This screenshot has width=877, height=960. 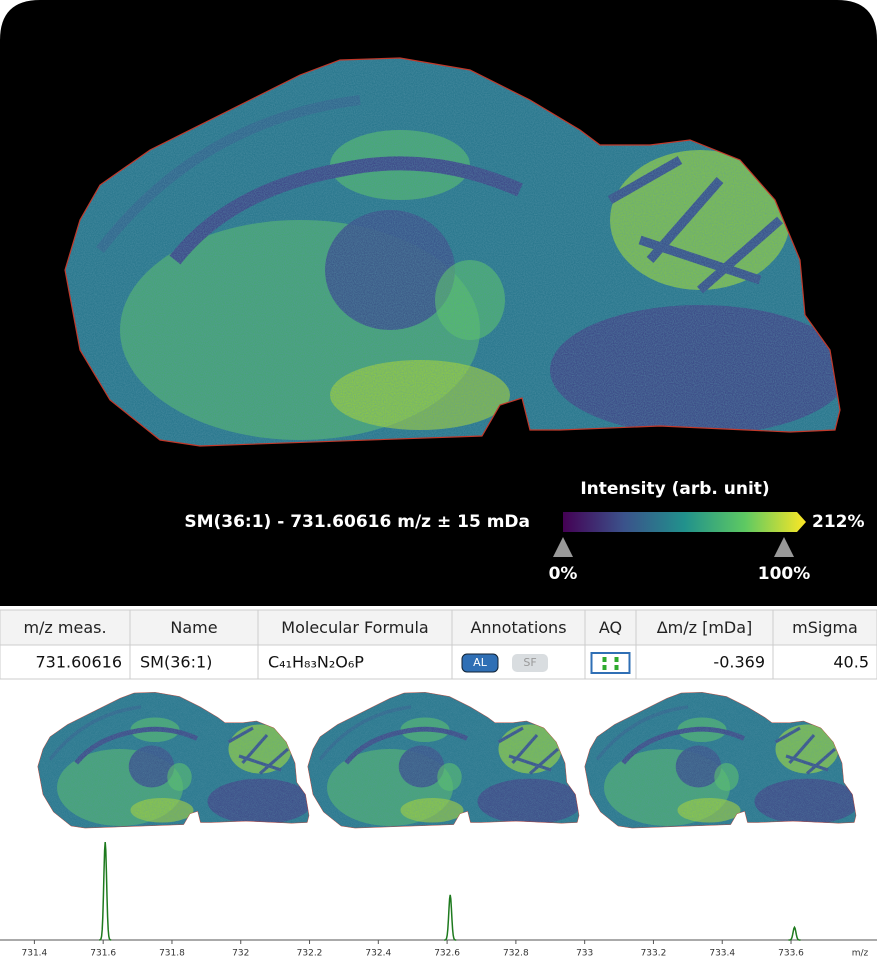 What do you see at coordinates (447, 954) in the screenshot?
I see `x-tick-label: 732.6` at bounding box center [447, 954].